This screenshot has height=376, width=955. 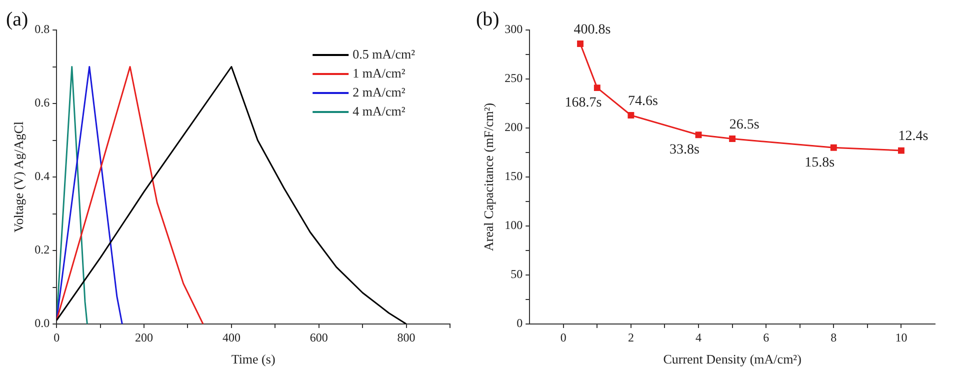 I want to click on annotation: 33.8s, so click(x=685, y=150).